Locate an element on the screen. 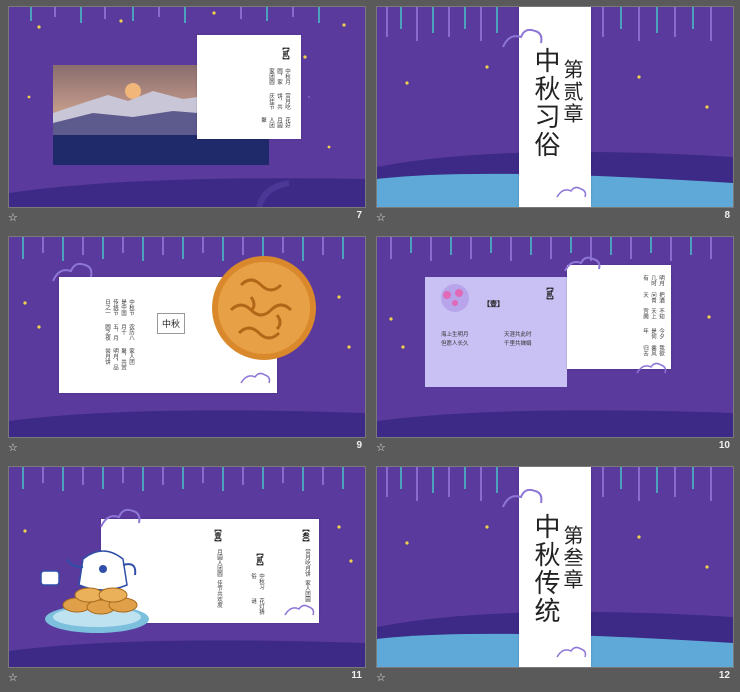  body-line: 把酒问青天 is located at coordinates (653, 297).